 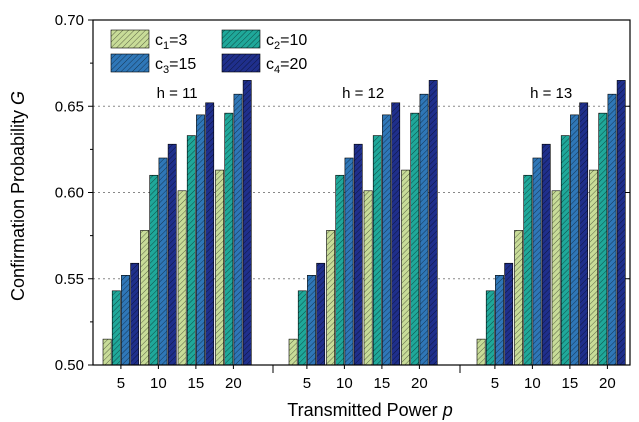 I want to click on legend-subscript: 2, so click(x=277, y=46).